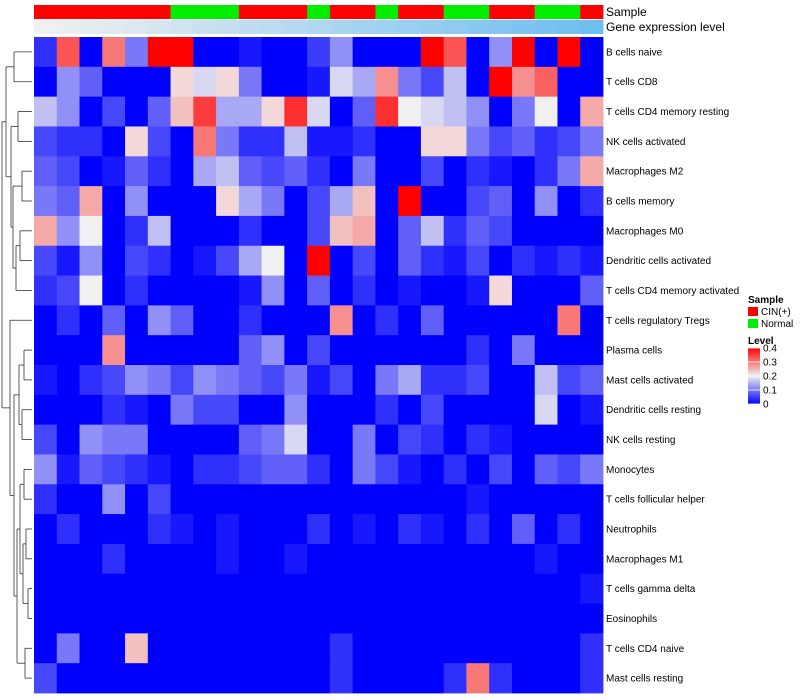 The image size is (800, 700). I want to click on legend-normal-swatch, so click(753, 323).